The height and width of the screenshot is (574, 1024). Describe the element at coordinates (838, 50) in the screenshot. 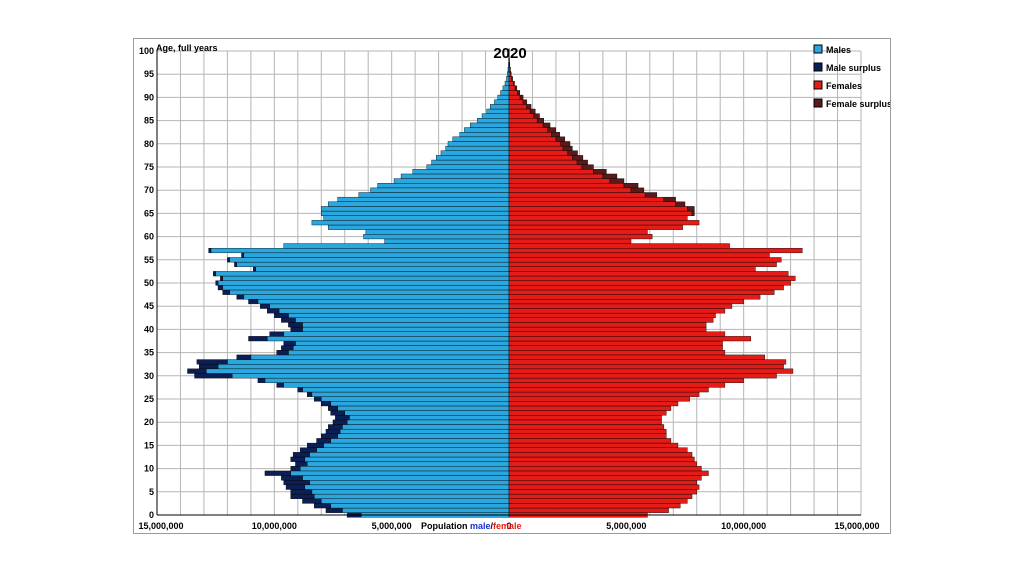

I see `legend-label: Males` at that location.